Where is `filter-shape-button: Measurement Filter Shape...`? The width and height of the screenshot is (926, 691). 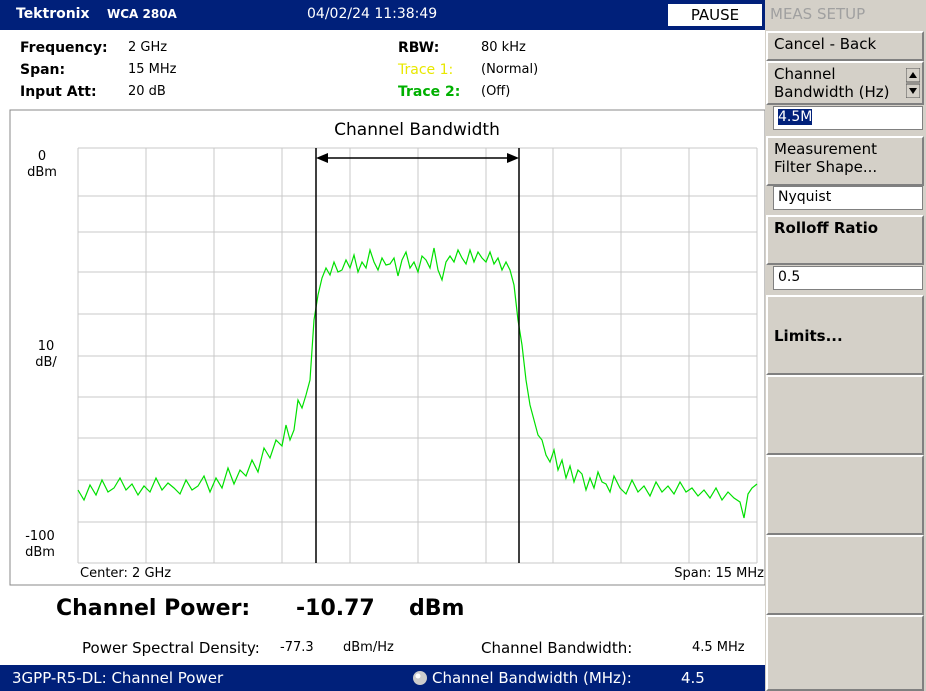
filter-shape-button: Measurement Filter Shape... is located at coordinates (845, 161).